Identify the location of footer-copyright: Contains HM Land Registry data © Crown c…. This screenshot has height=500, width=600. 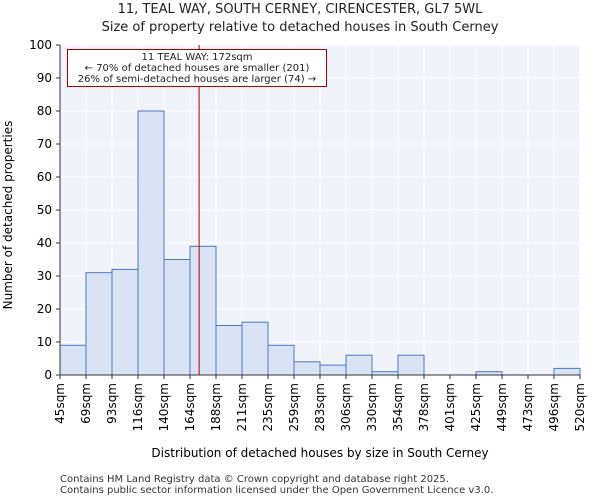
(254, 479).